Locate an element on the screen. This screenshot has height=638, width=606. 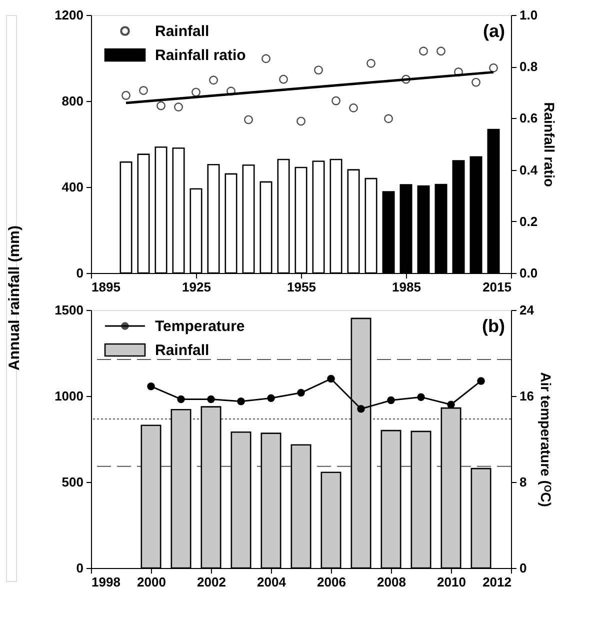
x-tick-label: 2002 is located at coordinates (211, 582).